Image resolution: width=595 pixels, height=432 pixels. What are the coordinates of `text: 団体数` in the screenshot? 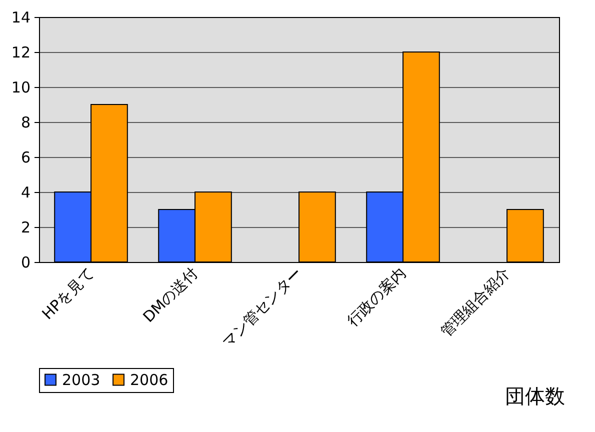 It's located at (535, 396).